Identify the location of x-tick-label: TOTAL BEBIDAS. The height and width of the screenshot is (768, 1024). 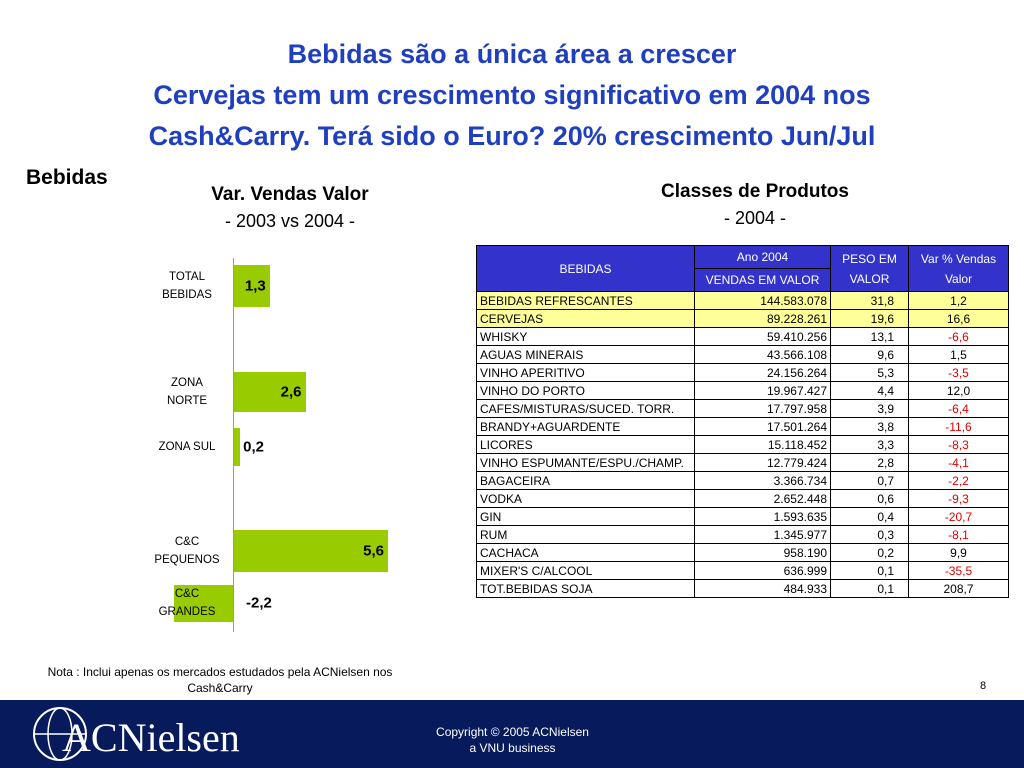
(187, 286).